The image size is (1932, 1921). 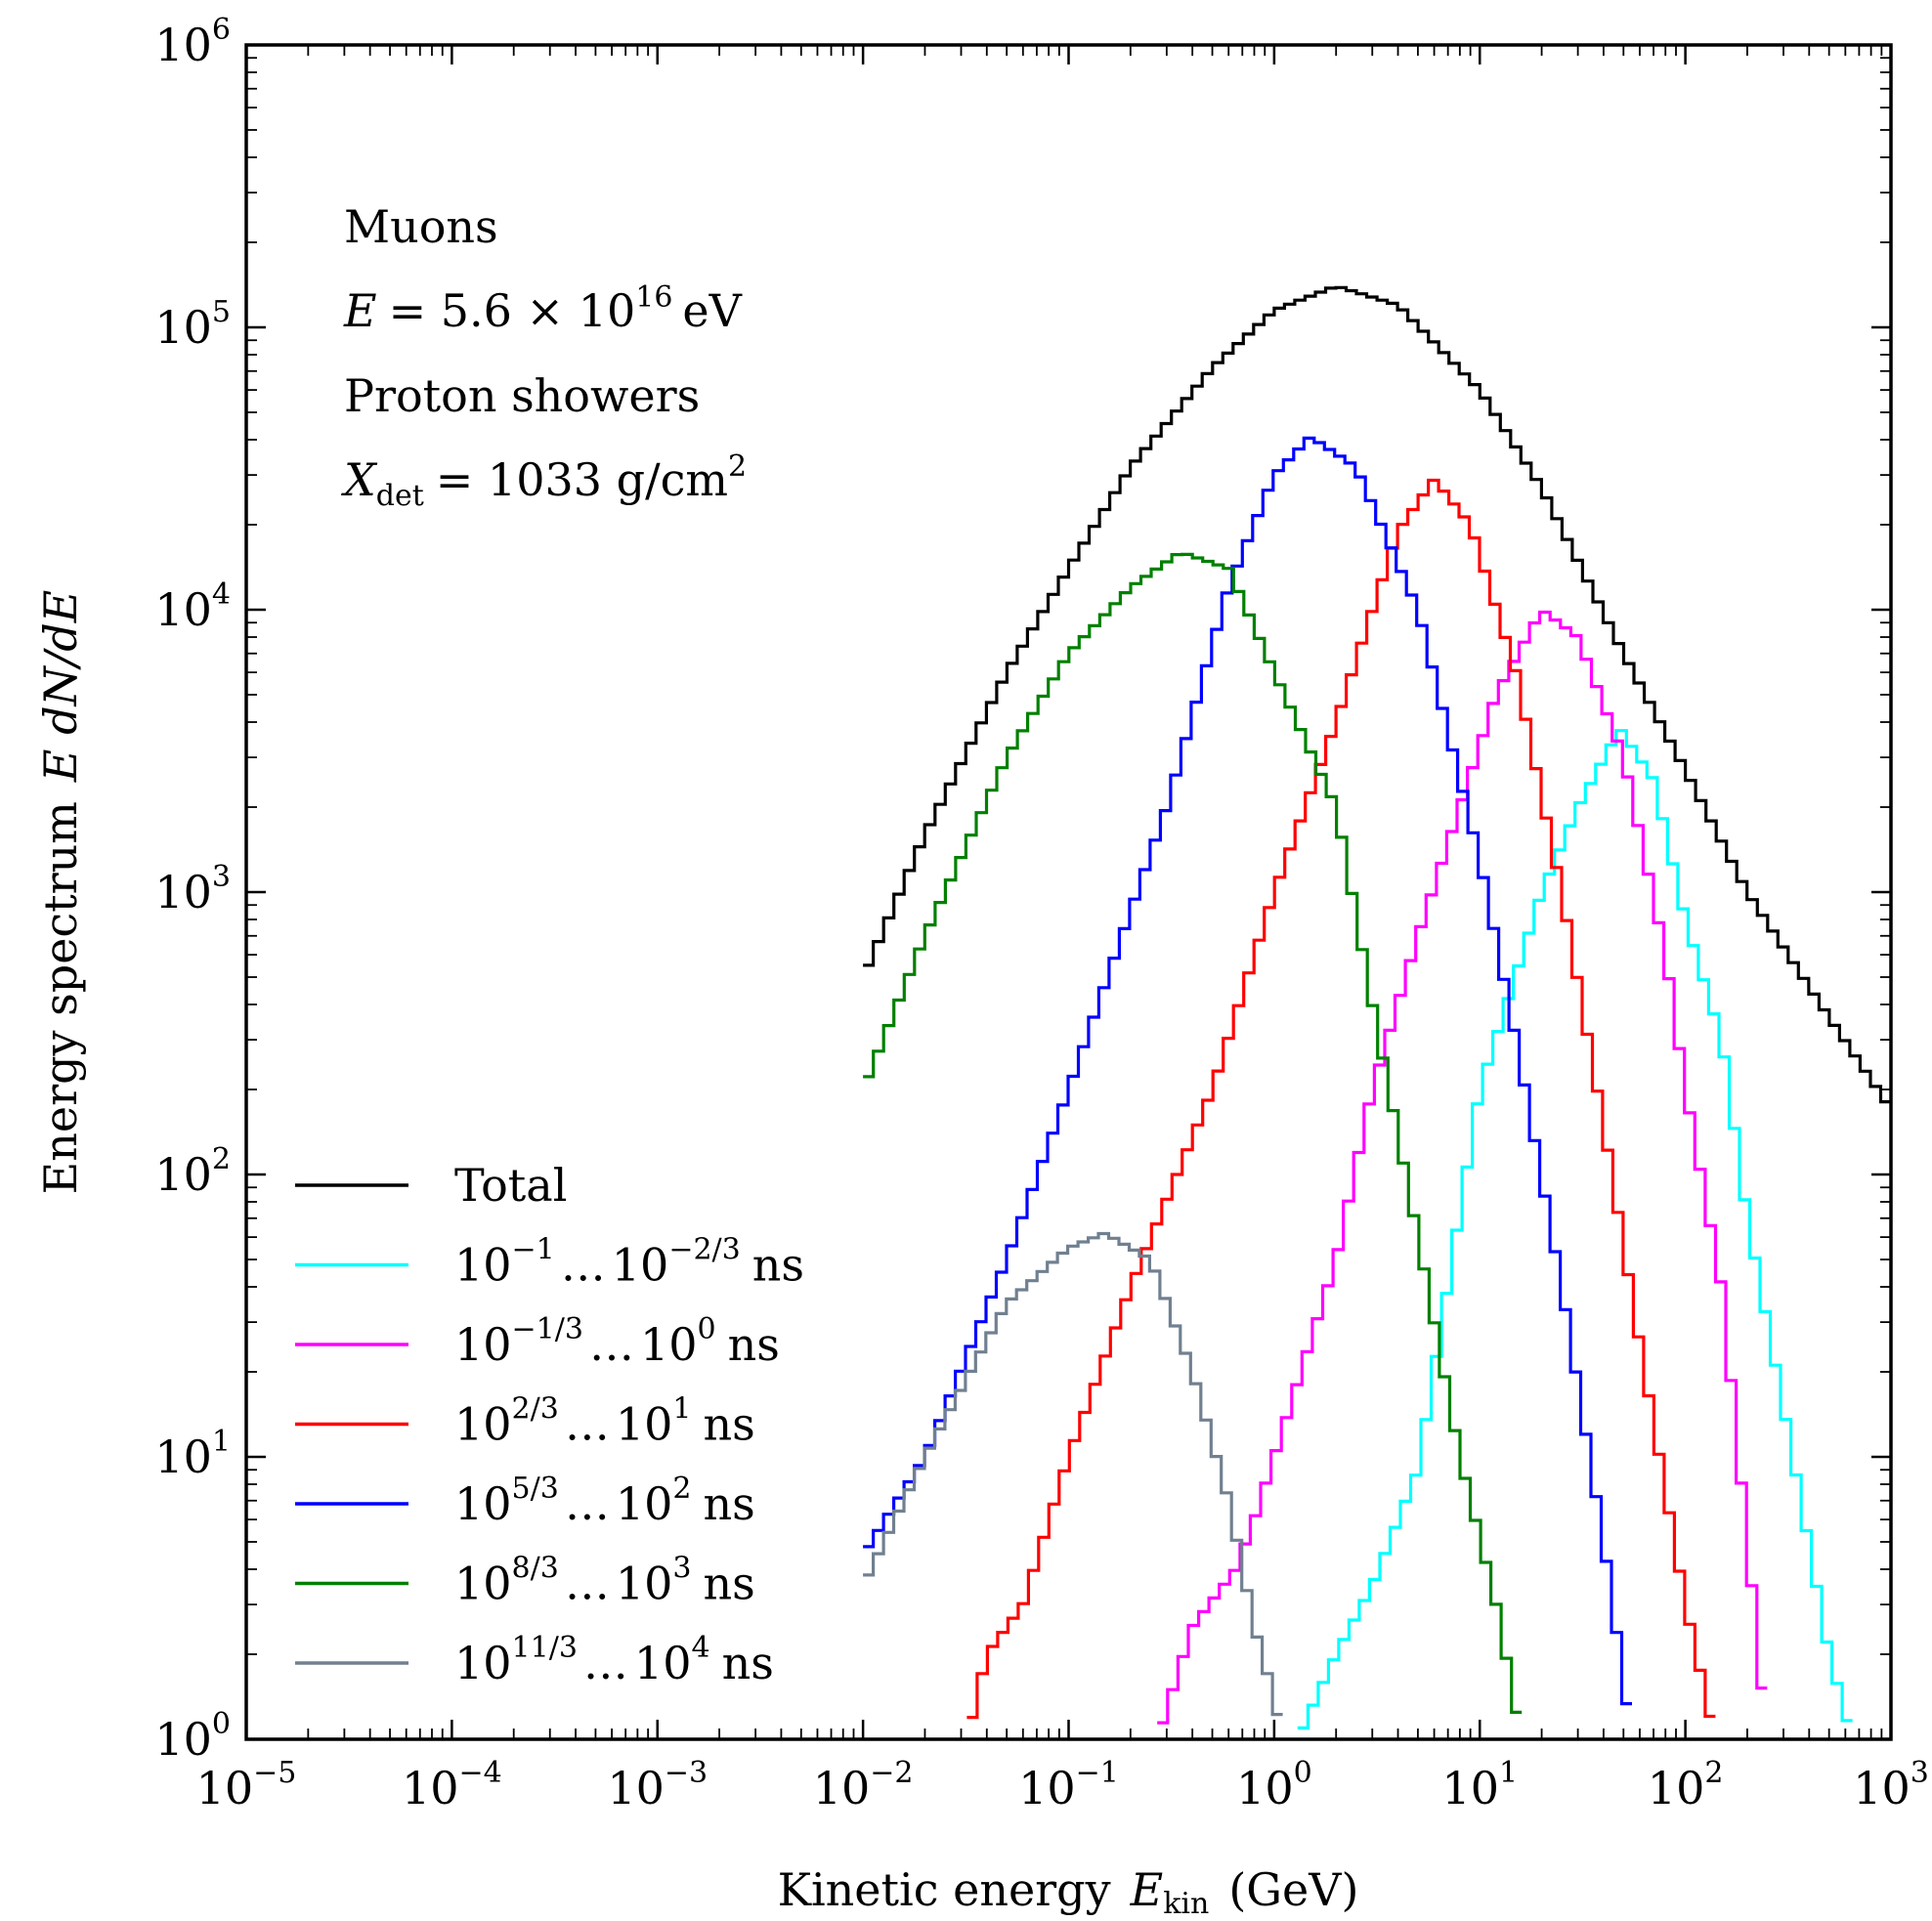 I want to click on annotation-depth-exp: 2, so click(x=738, y=466).